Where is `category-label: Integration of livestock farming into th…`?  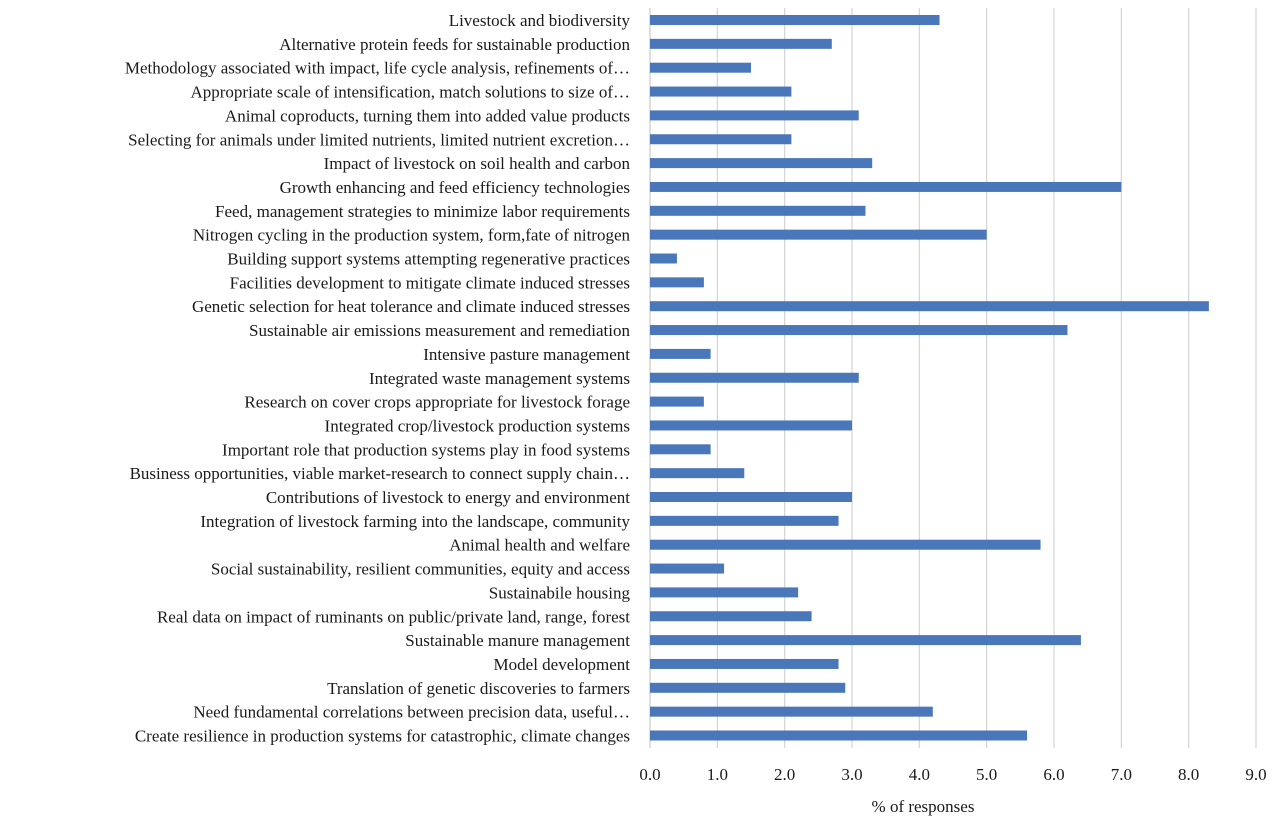
category-label: Integration of livestock farming into th… is located at coordinates (415, 521).